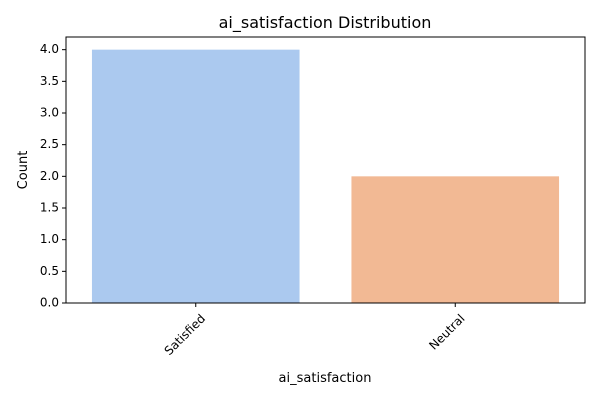 This screenshot has height=400, width=600. Describe the element at coordinates (49, 144) in the screenshot. I see `y-tick-label: 2.5` at that location.